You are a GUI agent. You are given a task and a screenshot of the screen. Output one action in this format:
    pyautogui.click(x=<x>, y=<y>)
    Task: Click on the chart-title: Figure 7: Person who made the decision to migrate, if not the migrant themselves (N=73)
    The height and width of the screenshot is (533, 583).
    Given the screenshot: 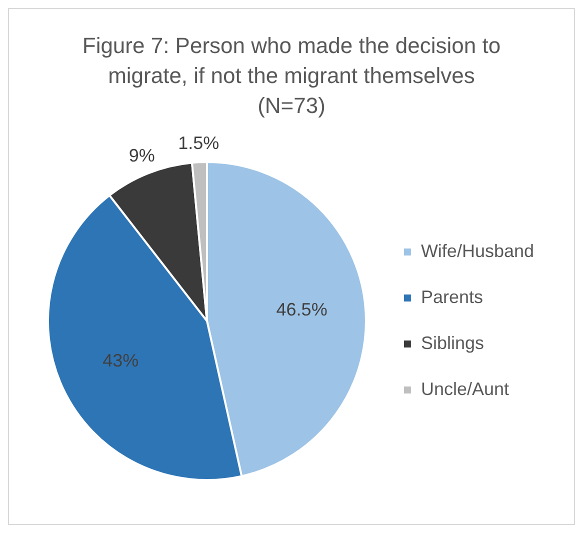 What is the action you would take?
    pyautogui.click(x=292, y=76)
    